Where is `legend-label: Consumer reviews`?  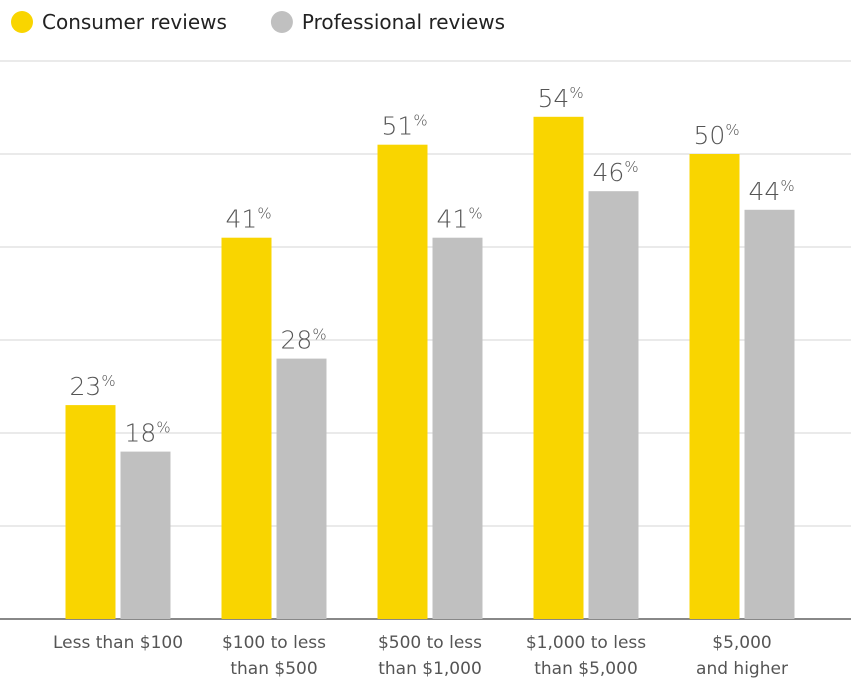 legend-label: Consumer reviews is located at coordinates (134, 22).